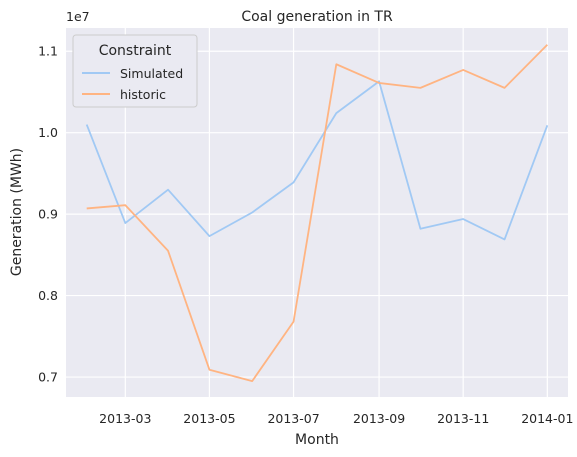  I want to click on x-tick-label: 2013-11, so click(463, 418).